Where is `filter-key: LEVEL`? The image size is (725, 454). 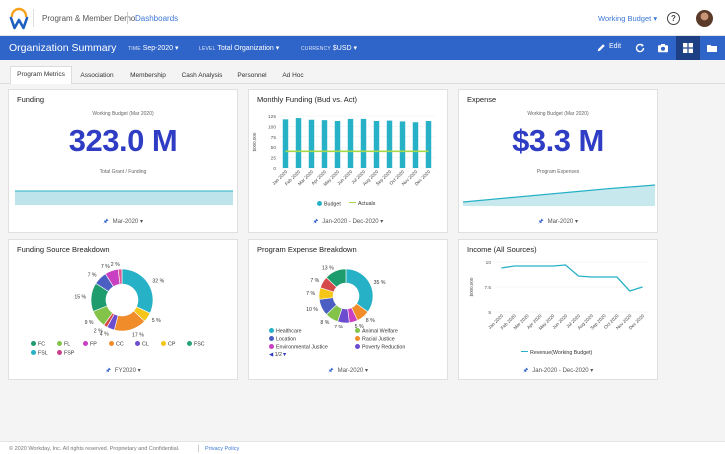
filter-key: LEVEL is located at coordinates (207, 49).